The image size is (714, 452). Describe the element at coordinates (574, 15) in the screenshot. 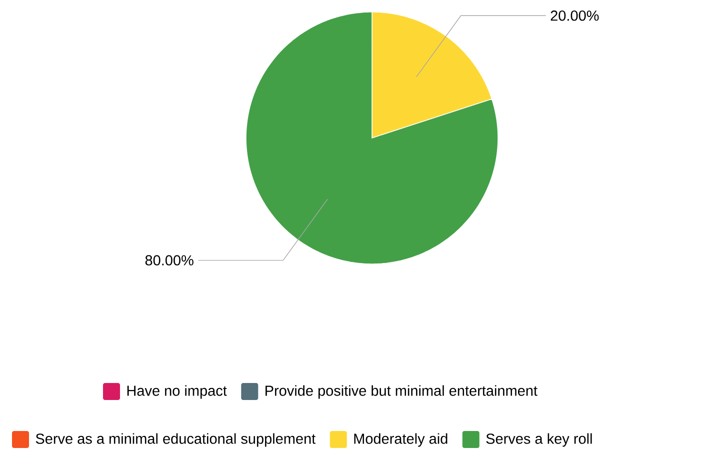

I see `data-label: 20.00%` at that location.